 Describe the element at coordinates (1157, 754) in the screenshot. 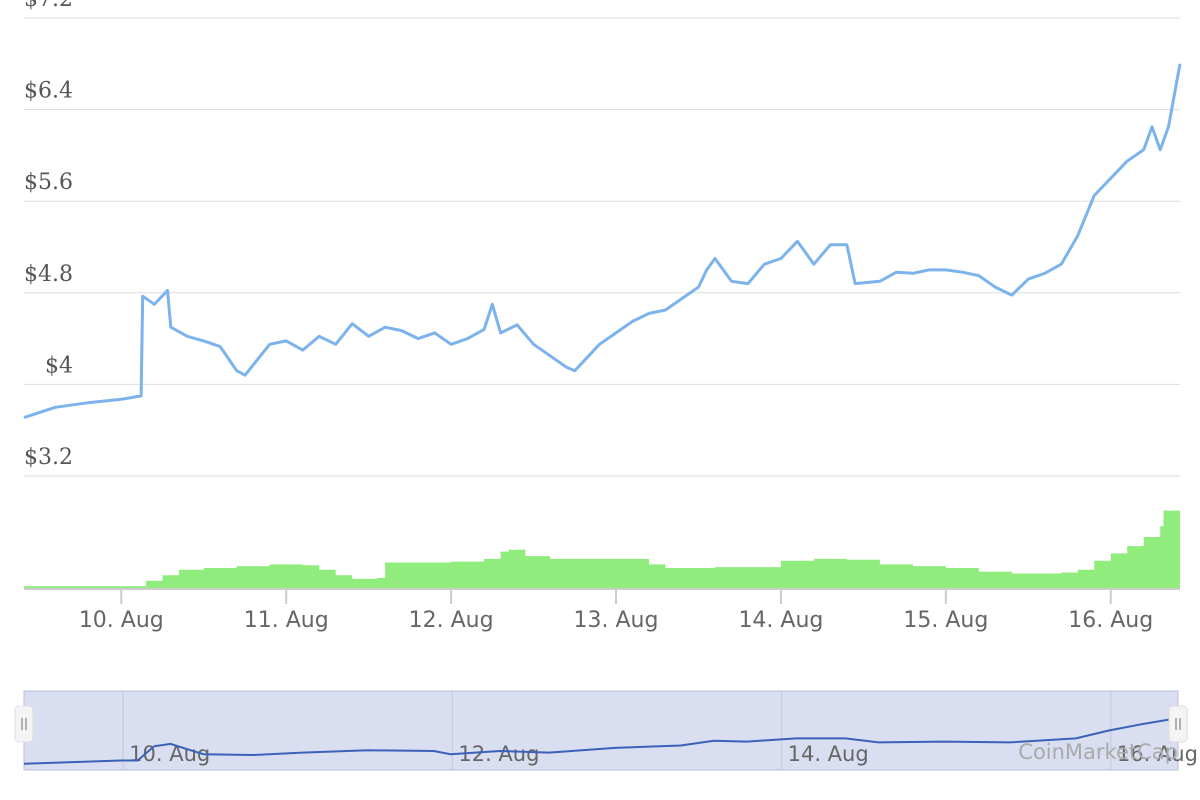

I see `navigator-tick-label: 16. Aug` at that location.